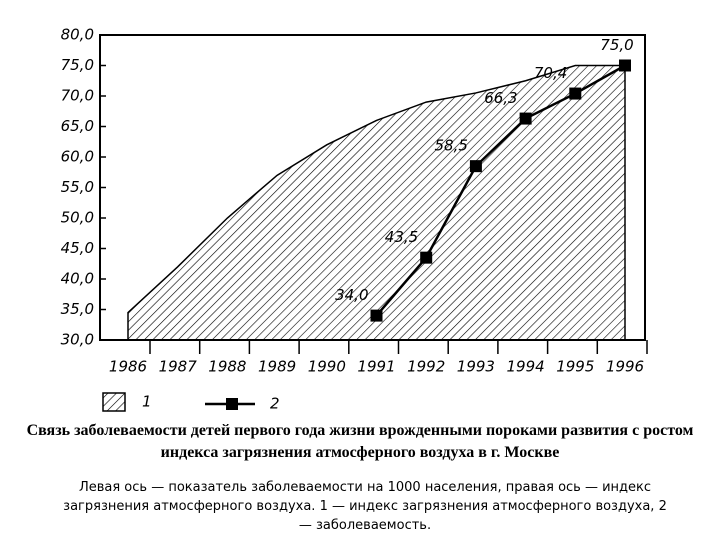  Describe the element at coordinates (77, 65) in the screenshot. I see `y-tick-label: 75,0` at that location.